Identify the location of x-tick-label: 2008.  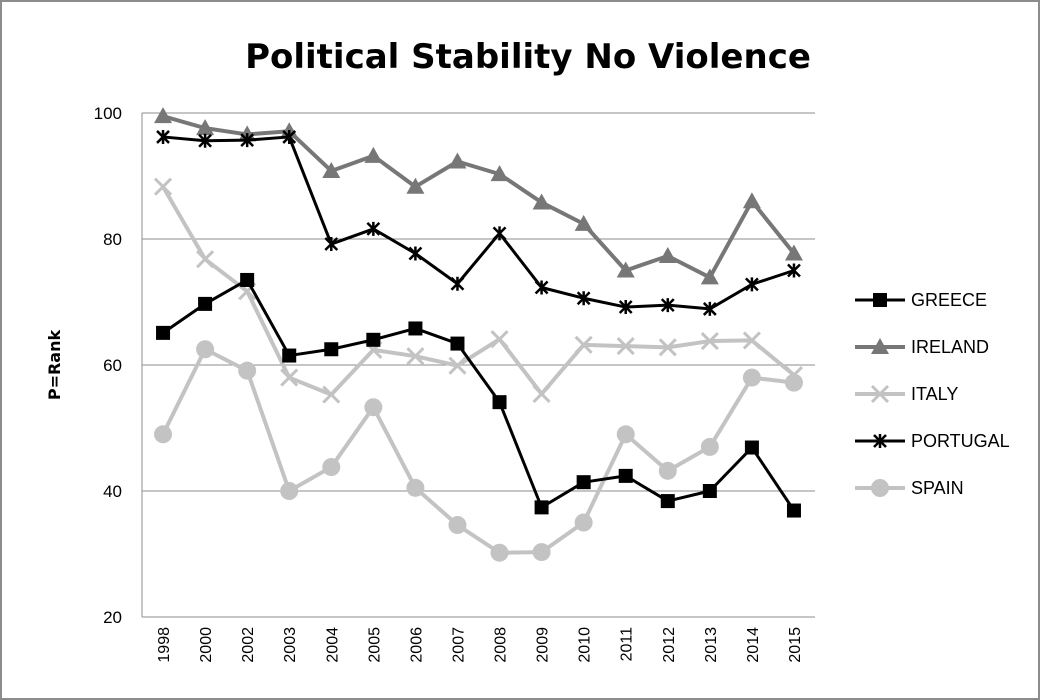
(501, 645).